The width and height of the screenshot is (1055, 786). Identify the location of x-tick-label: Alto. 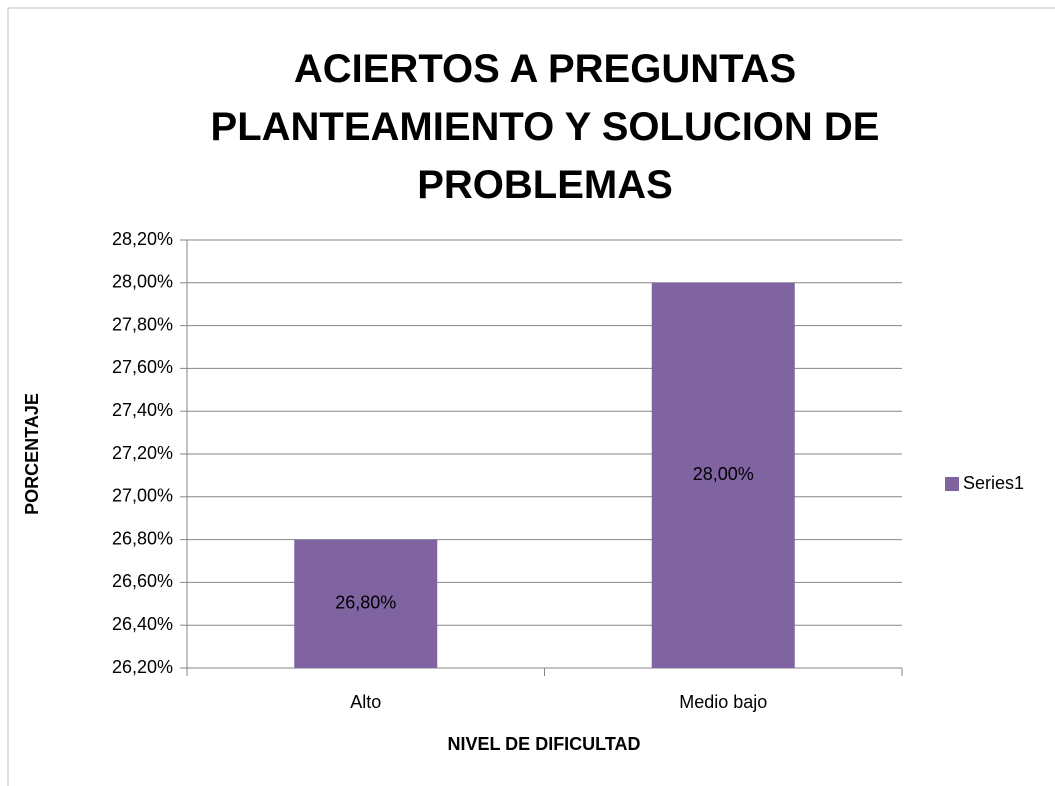
(365, 702).